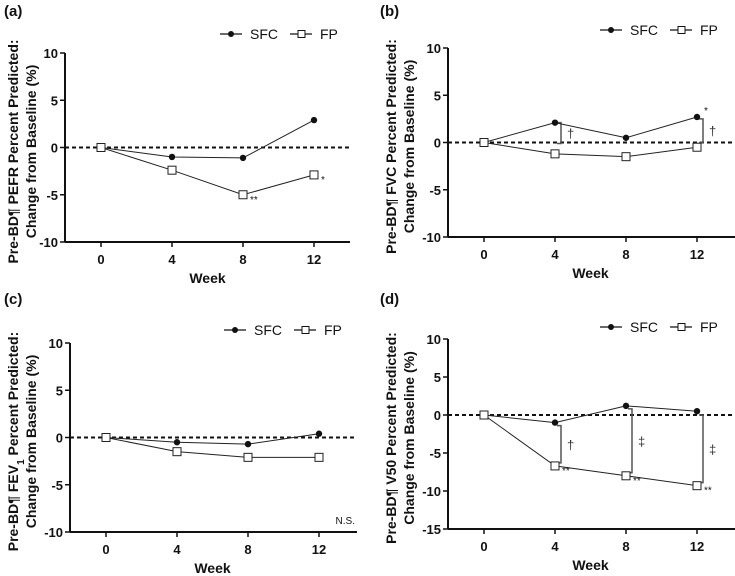 Image resolution: width=735 pixels, height=576 pixels. I want to click on panel-label: (a), so click(13, 11).